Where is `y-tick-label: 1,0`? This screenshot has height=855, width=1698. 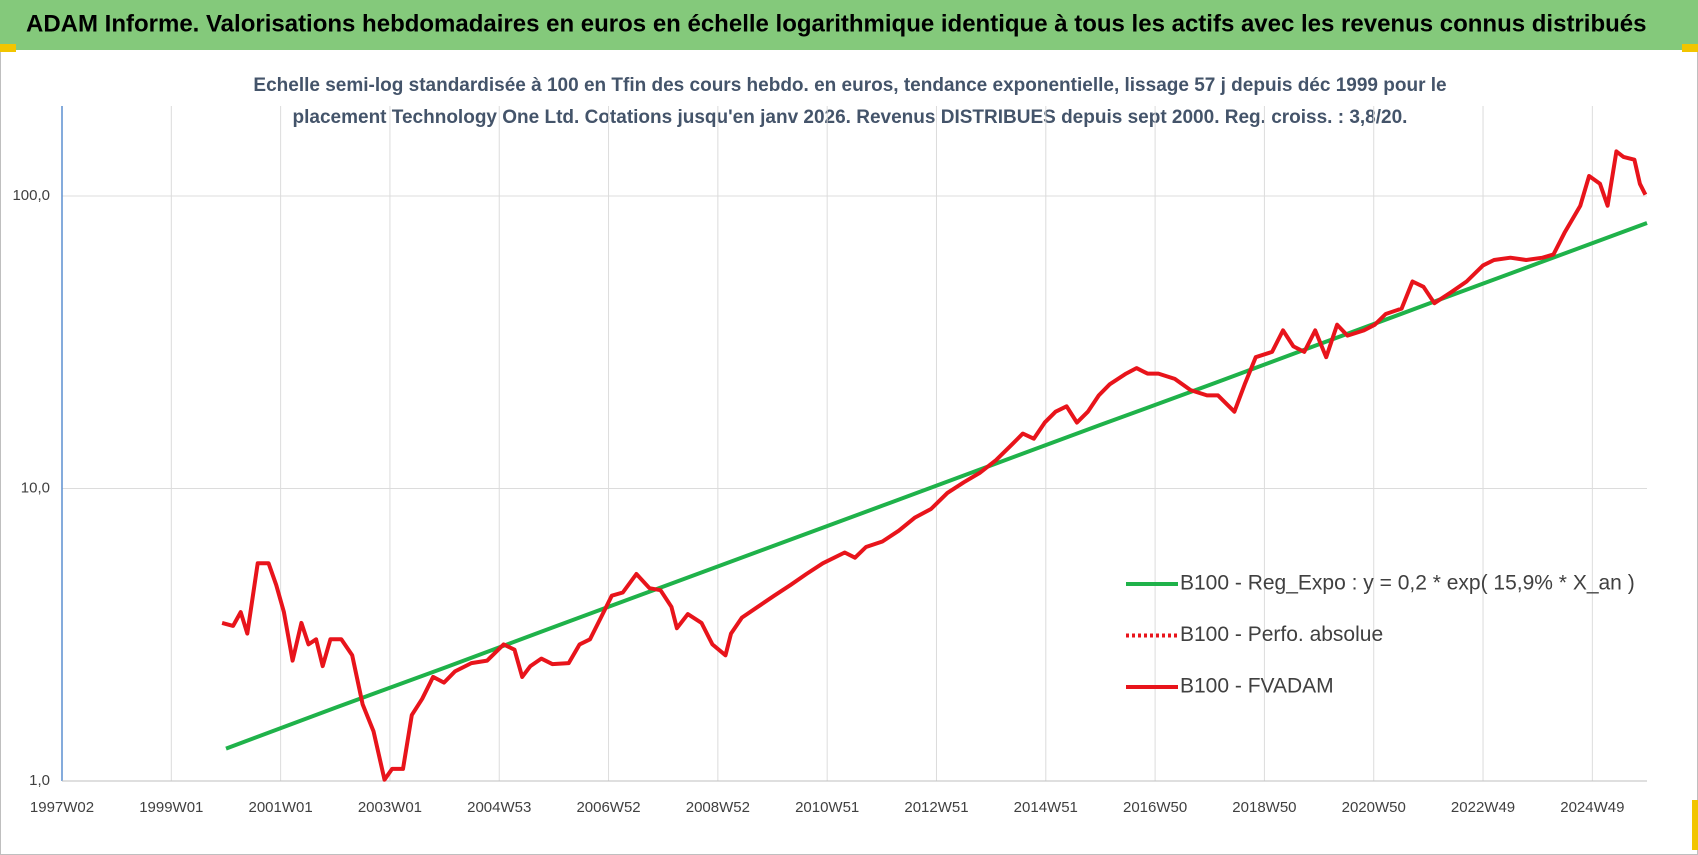 y-tick-label: 1,0 is located at coordinates (39, 780).